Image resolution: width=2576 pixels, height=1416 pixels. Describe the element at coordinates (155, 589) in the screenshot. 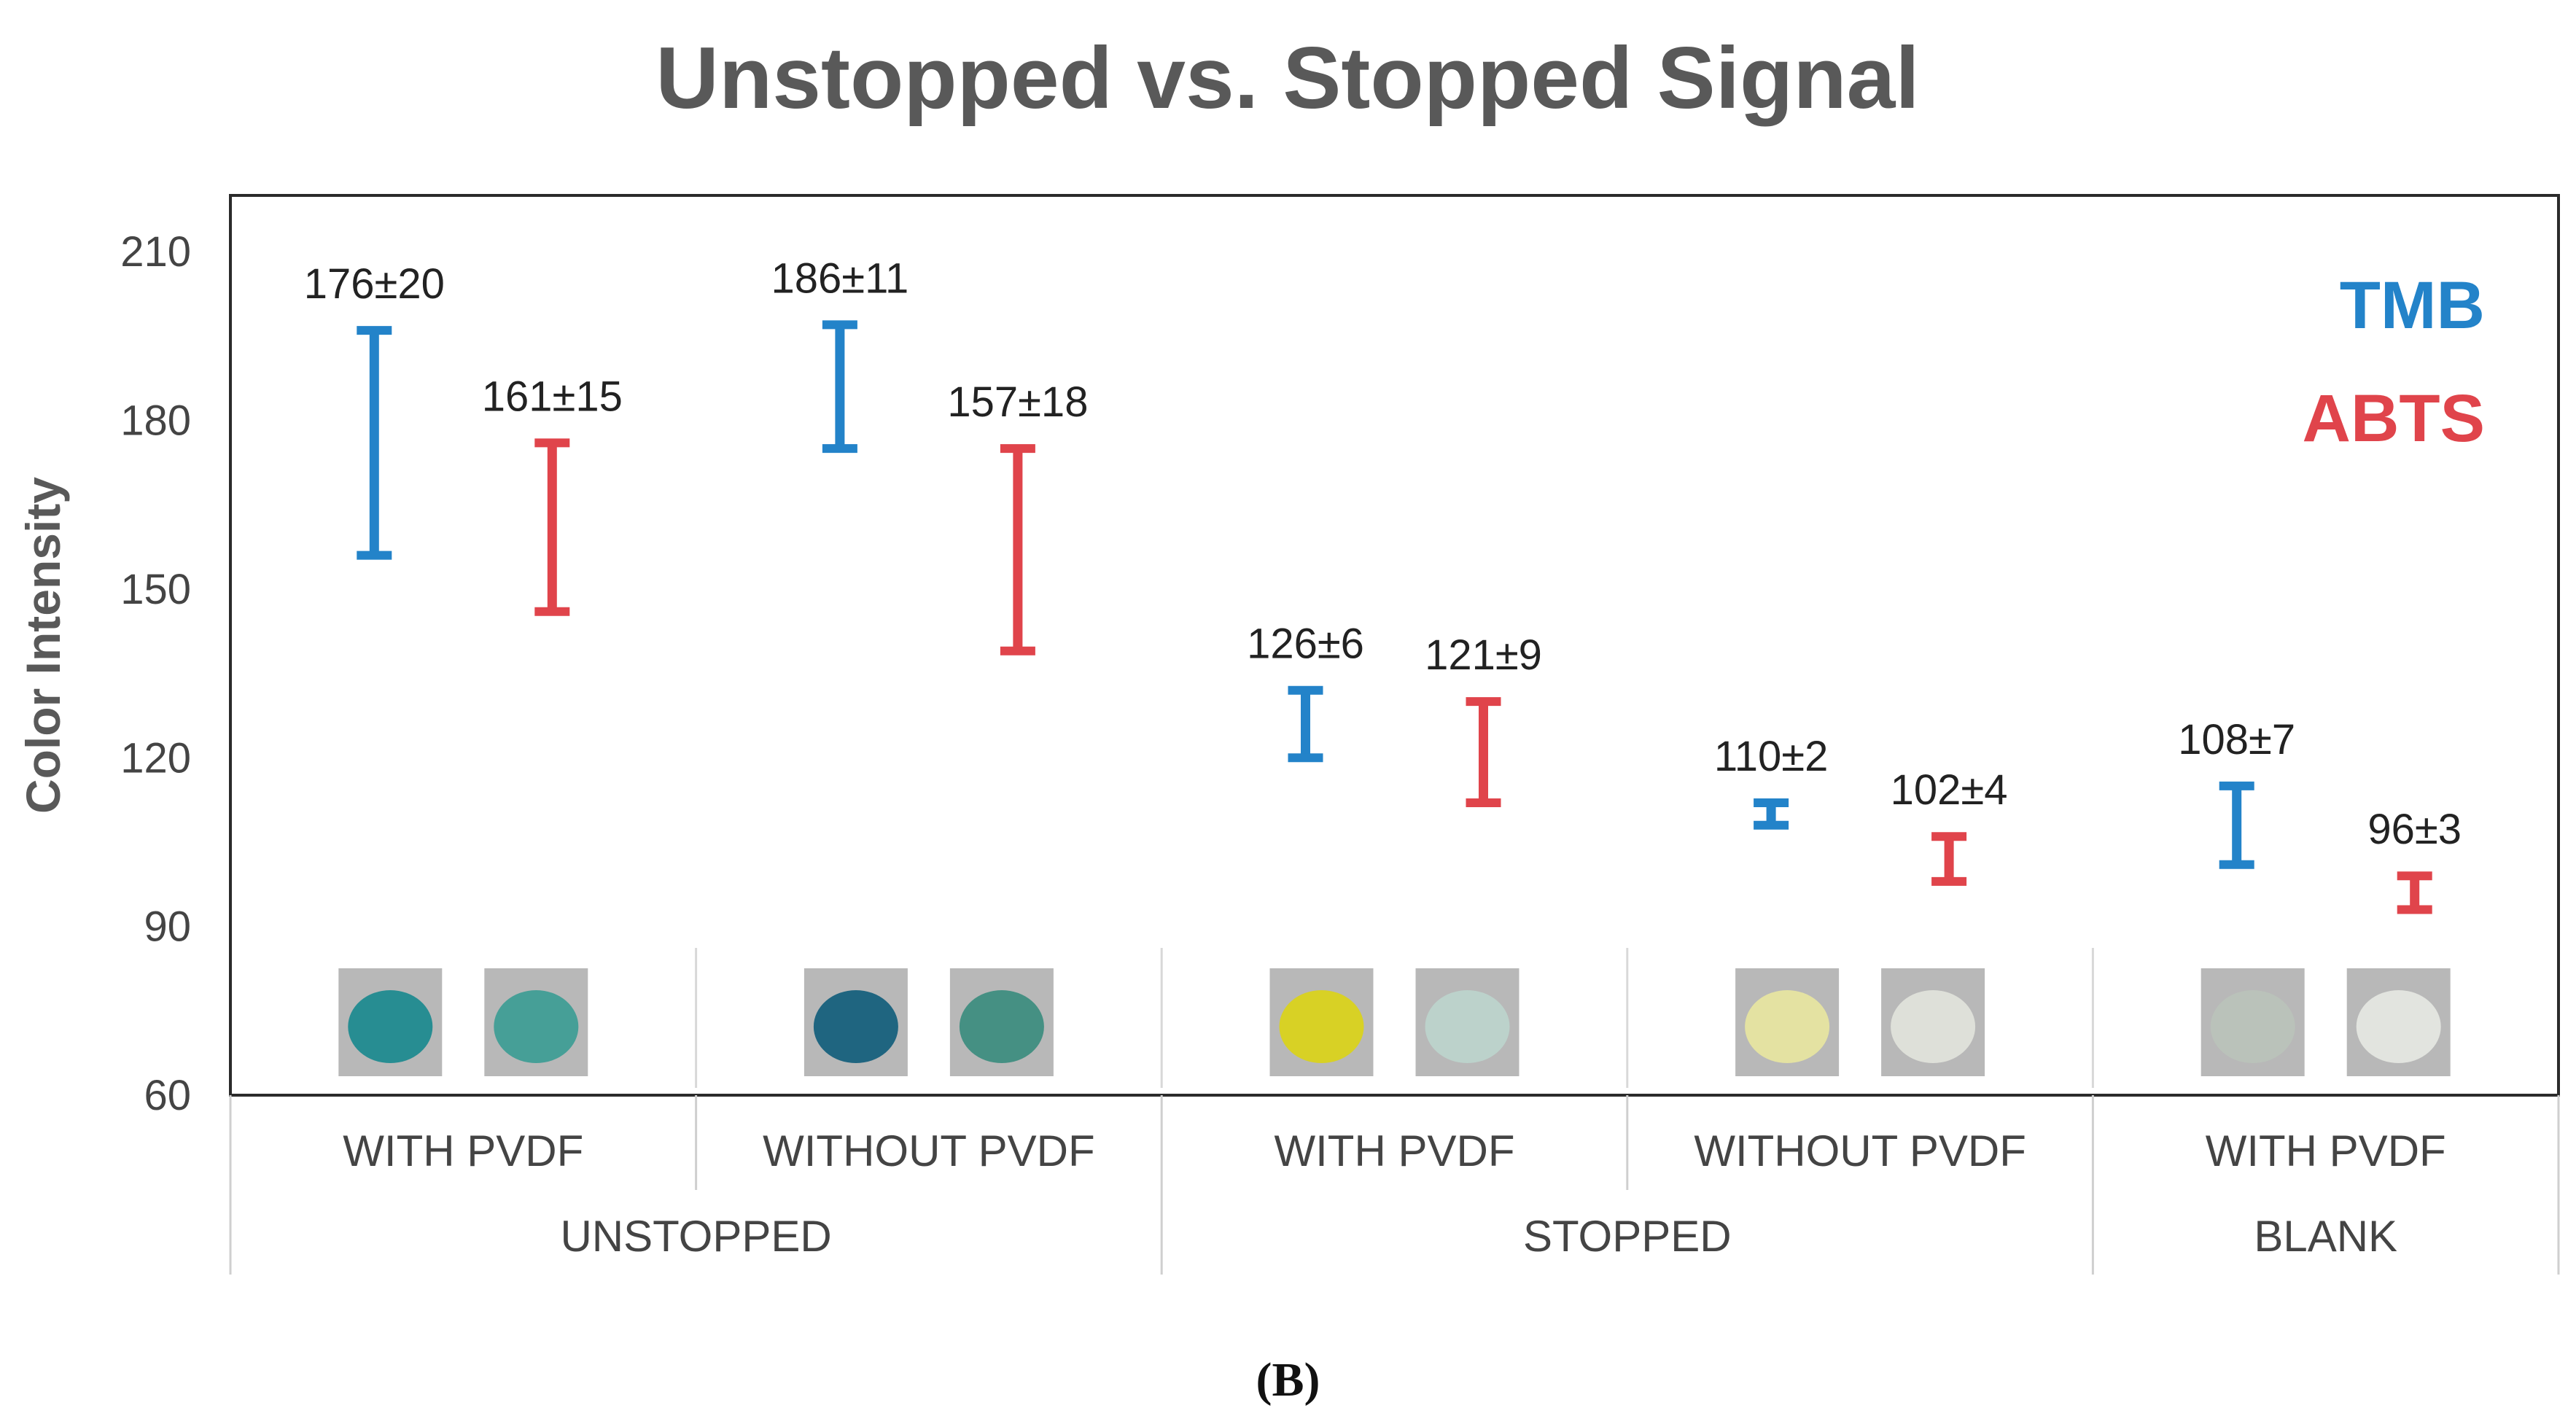

I see `y-tick-label: 150` at that location.